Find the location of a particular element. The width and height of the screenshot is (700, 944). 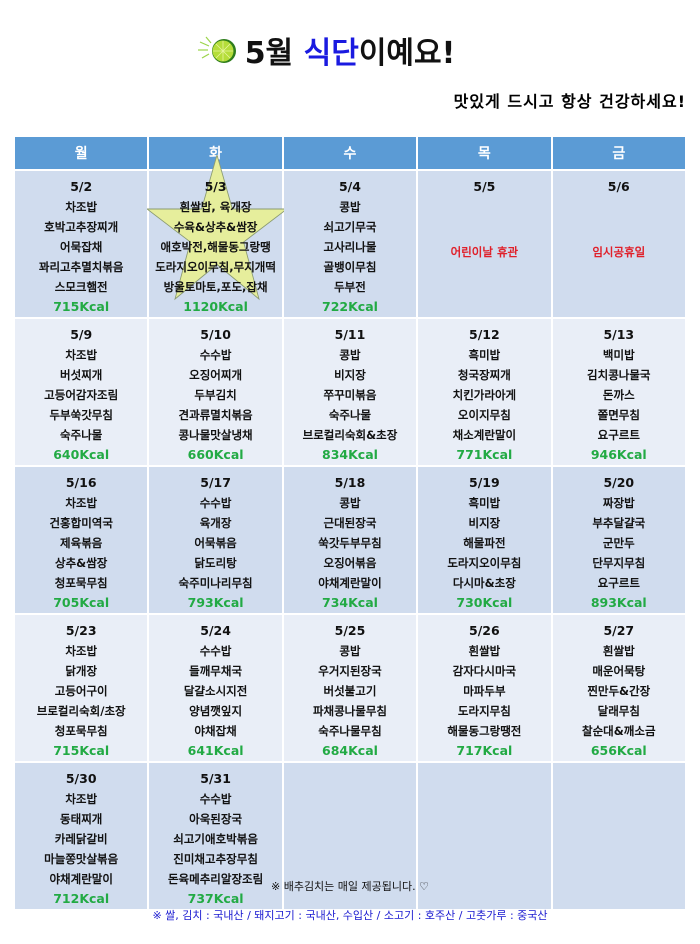

menu-item: 청국장찌개 is located at coordinates (484, 375).